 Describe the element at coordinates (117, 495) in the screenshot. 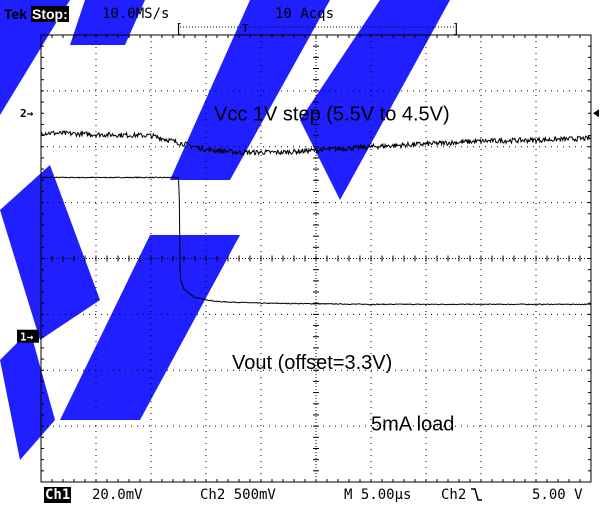

I see `ch1-scale: 20.0mV` at that location.